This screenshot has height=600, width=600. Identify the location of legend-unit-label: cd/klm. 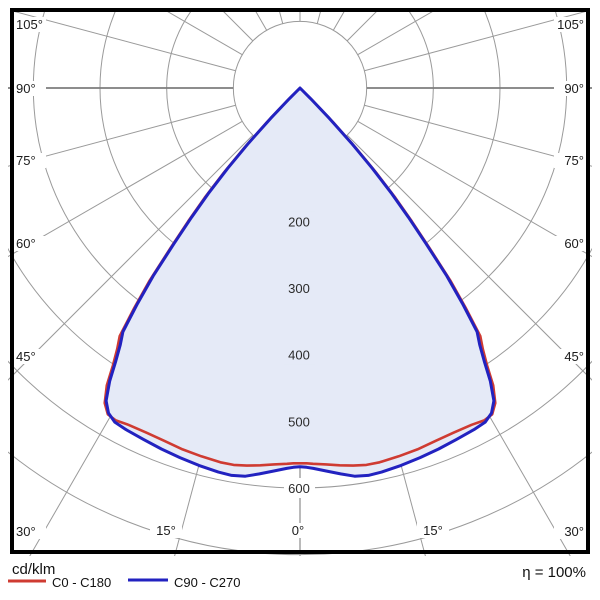
(33, 569).